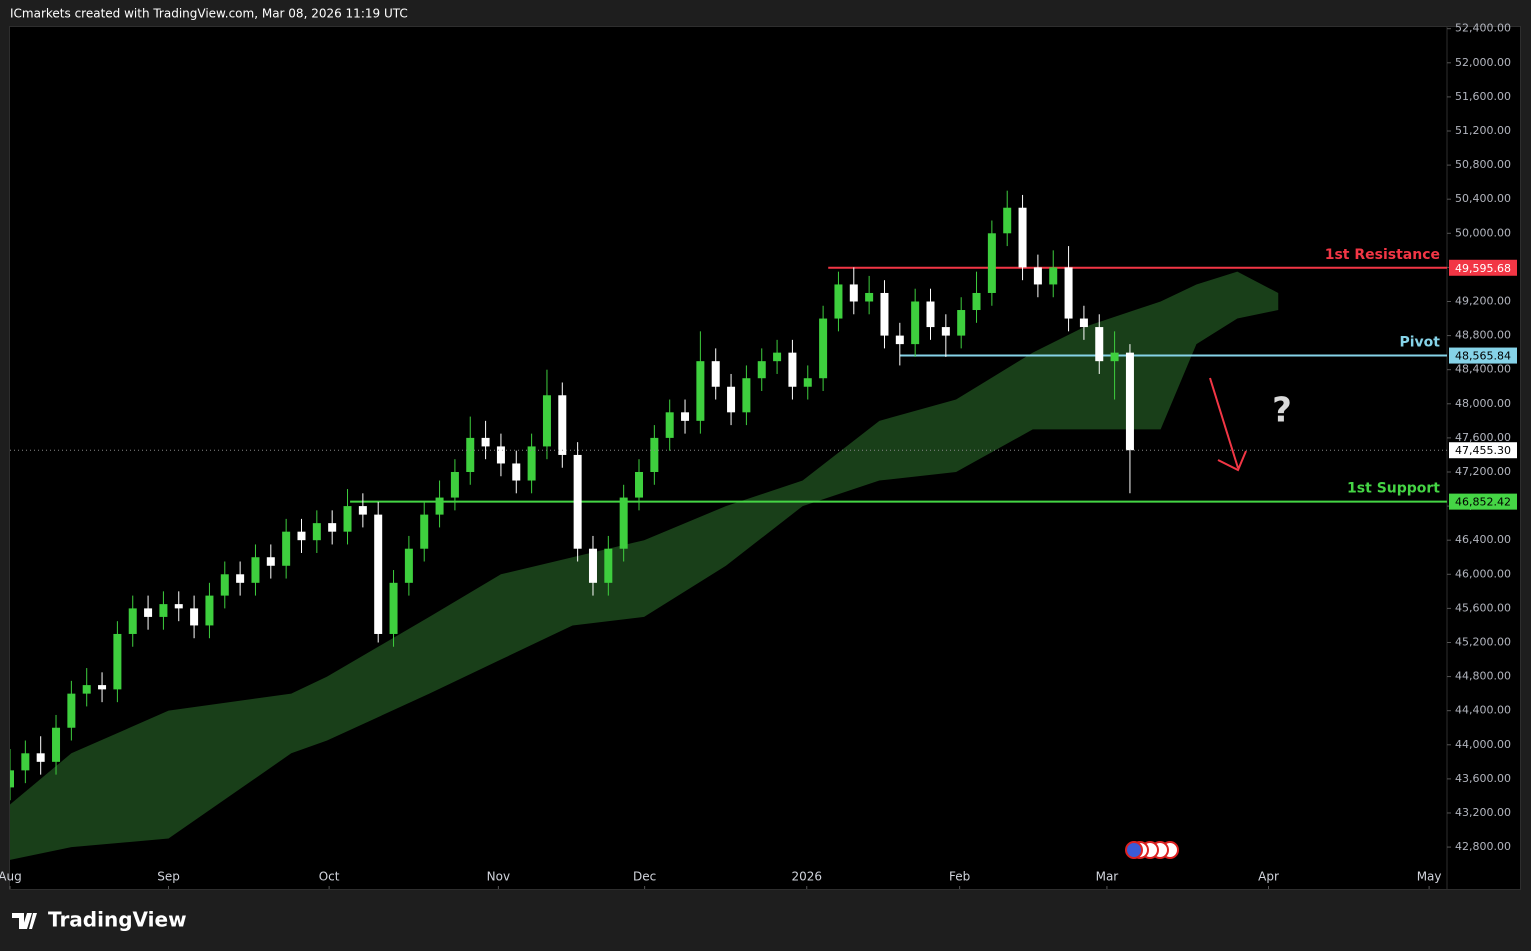  What do you see at coordinates (1483, 300) in the screenshot?
I see `y-tick-label: 49,200.00` at bounding box center [1483, 300].